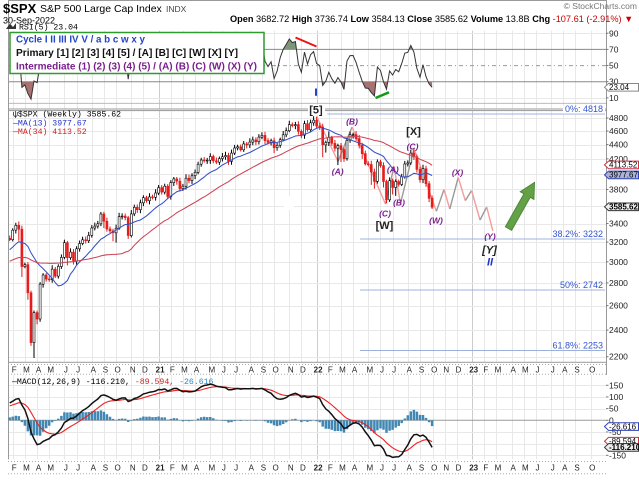 This screenshot has height=481, width=639. What do you see at coordinates (577, 346) in the screenshot?
I see `svg-text: 61.8%: 2253` at bounding box center [577, 346].